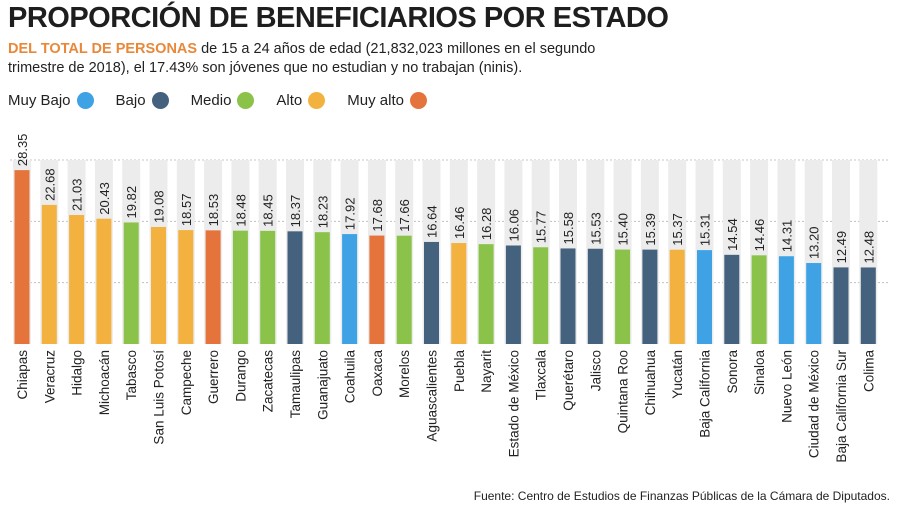 The width and height of the screenshot is (900, 510). What do you see at coordinates (240, 376) in the screenshot?
I see `category-label: Durango` at bounding box center [240, 376].